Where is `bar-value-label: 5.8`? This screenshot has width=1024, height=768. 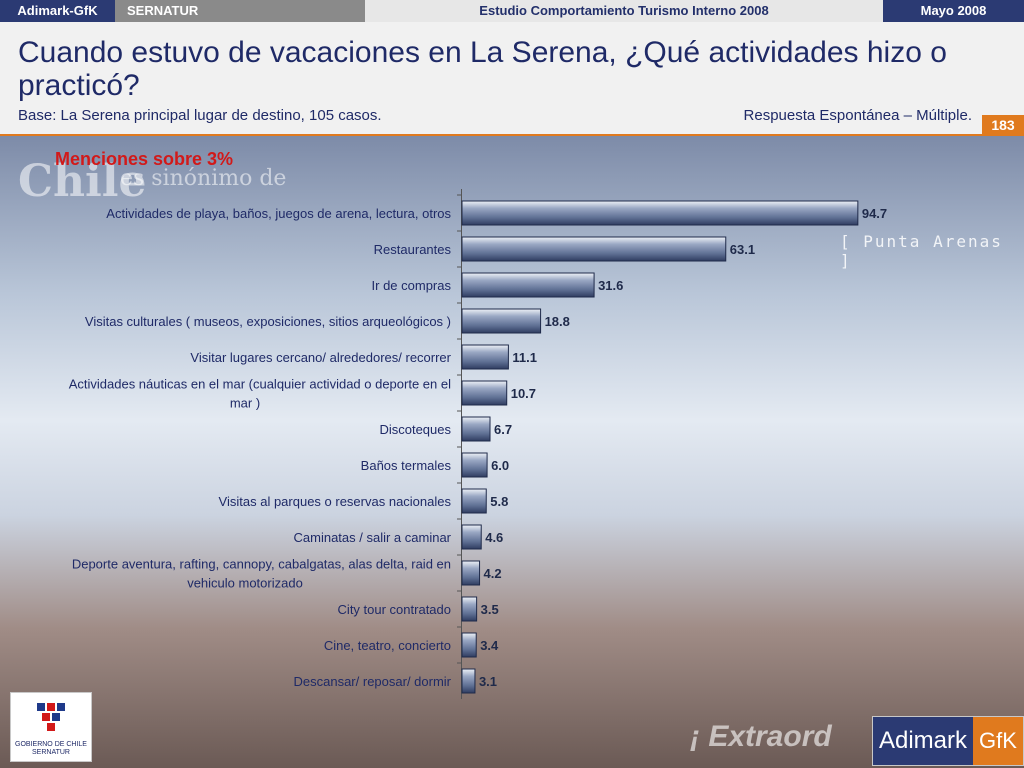
bar-value-label: 5.8 is located at coordinates (499, 501).